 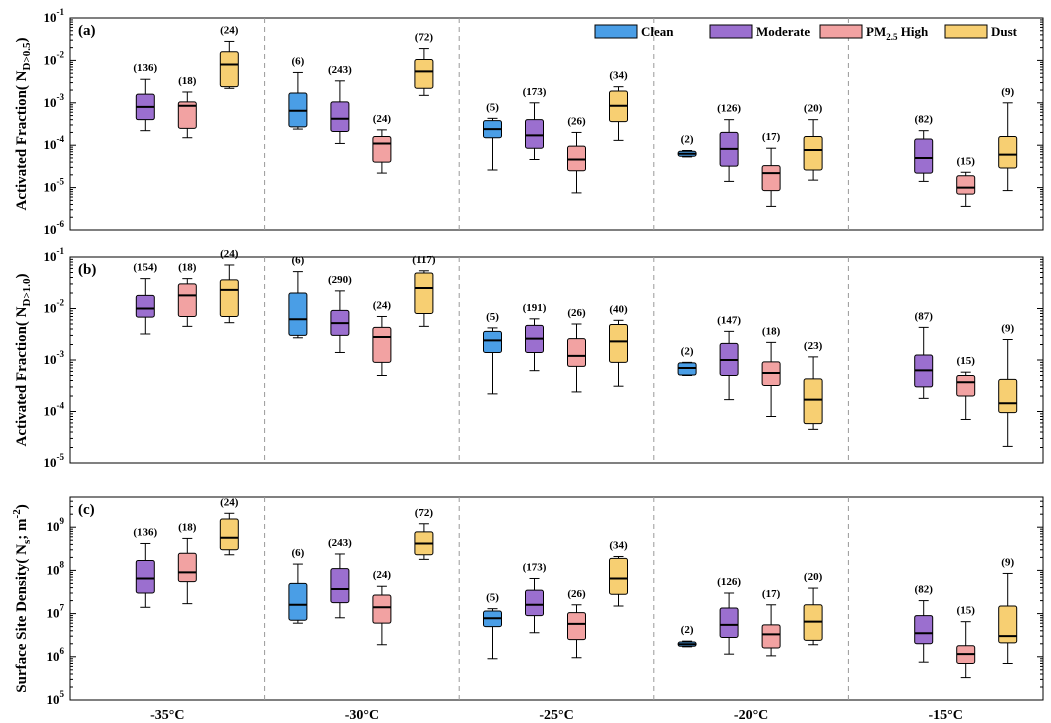 What do you see at coordinates (297, 553) in the screenshot?
I see `sample-count-label: (6)` at bounding box center [297, 553].